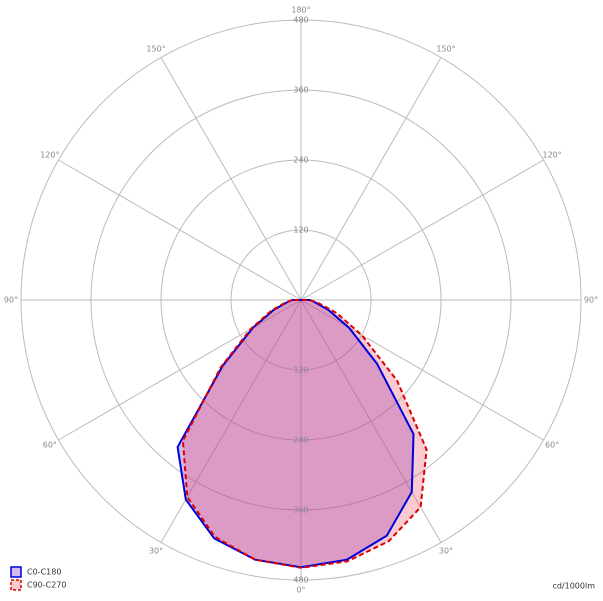 This screenshot has height=601, width=603. Describe the element at coordinates (300, 10) in the screenshot. I see `angle-label: 180°` at that location.